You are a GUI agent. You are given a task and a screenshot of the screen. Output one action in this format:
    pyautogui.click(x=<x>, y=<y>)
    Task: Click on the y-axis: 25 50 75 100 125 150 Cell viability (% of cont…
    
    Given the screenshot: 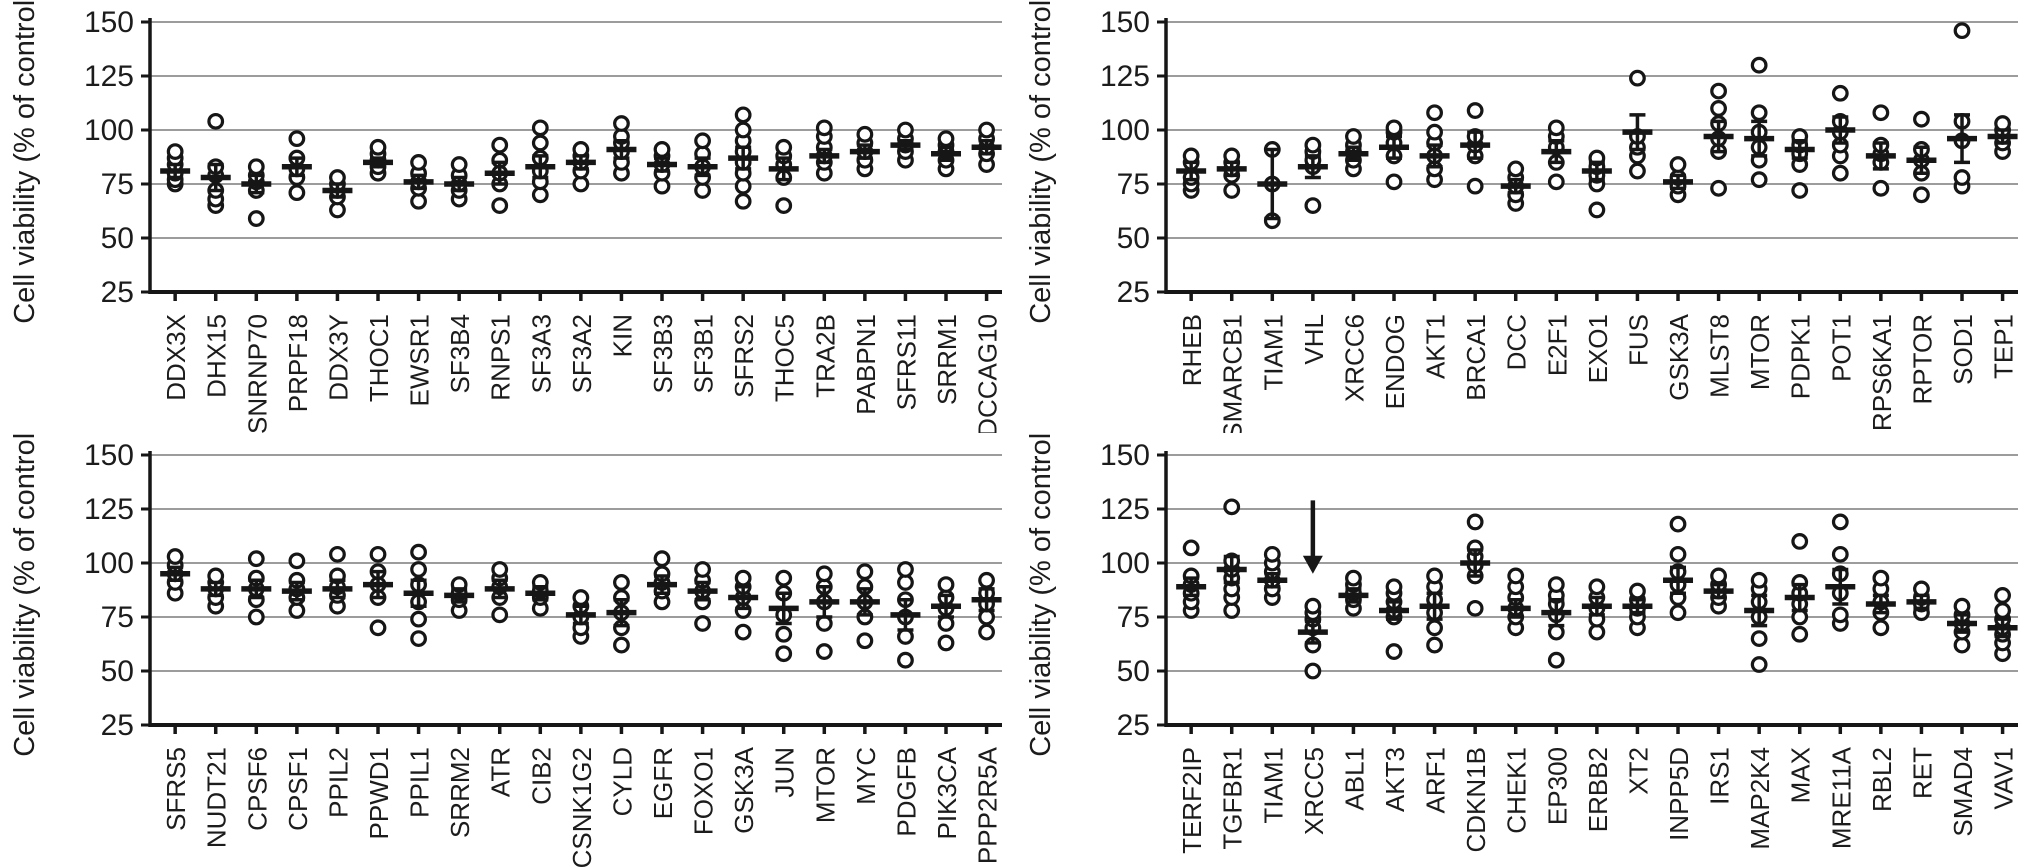 What is the action you would take?
    pyautogui.click(x=1096, y=595)
    